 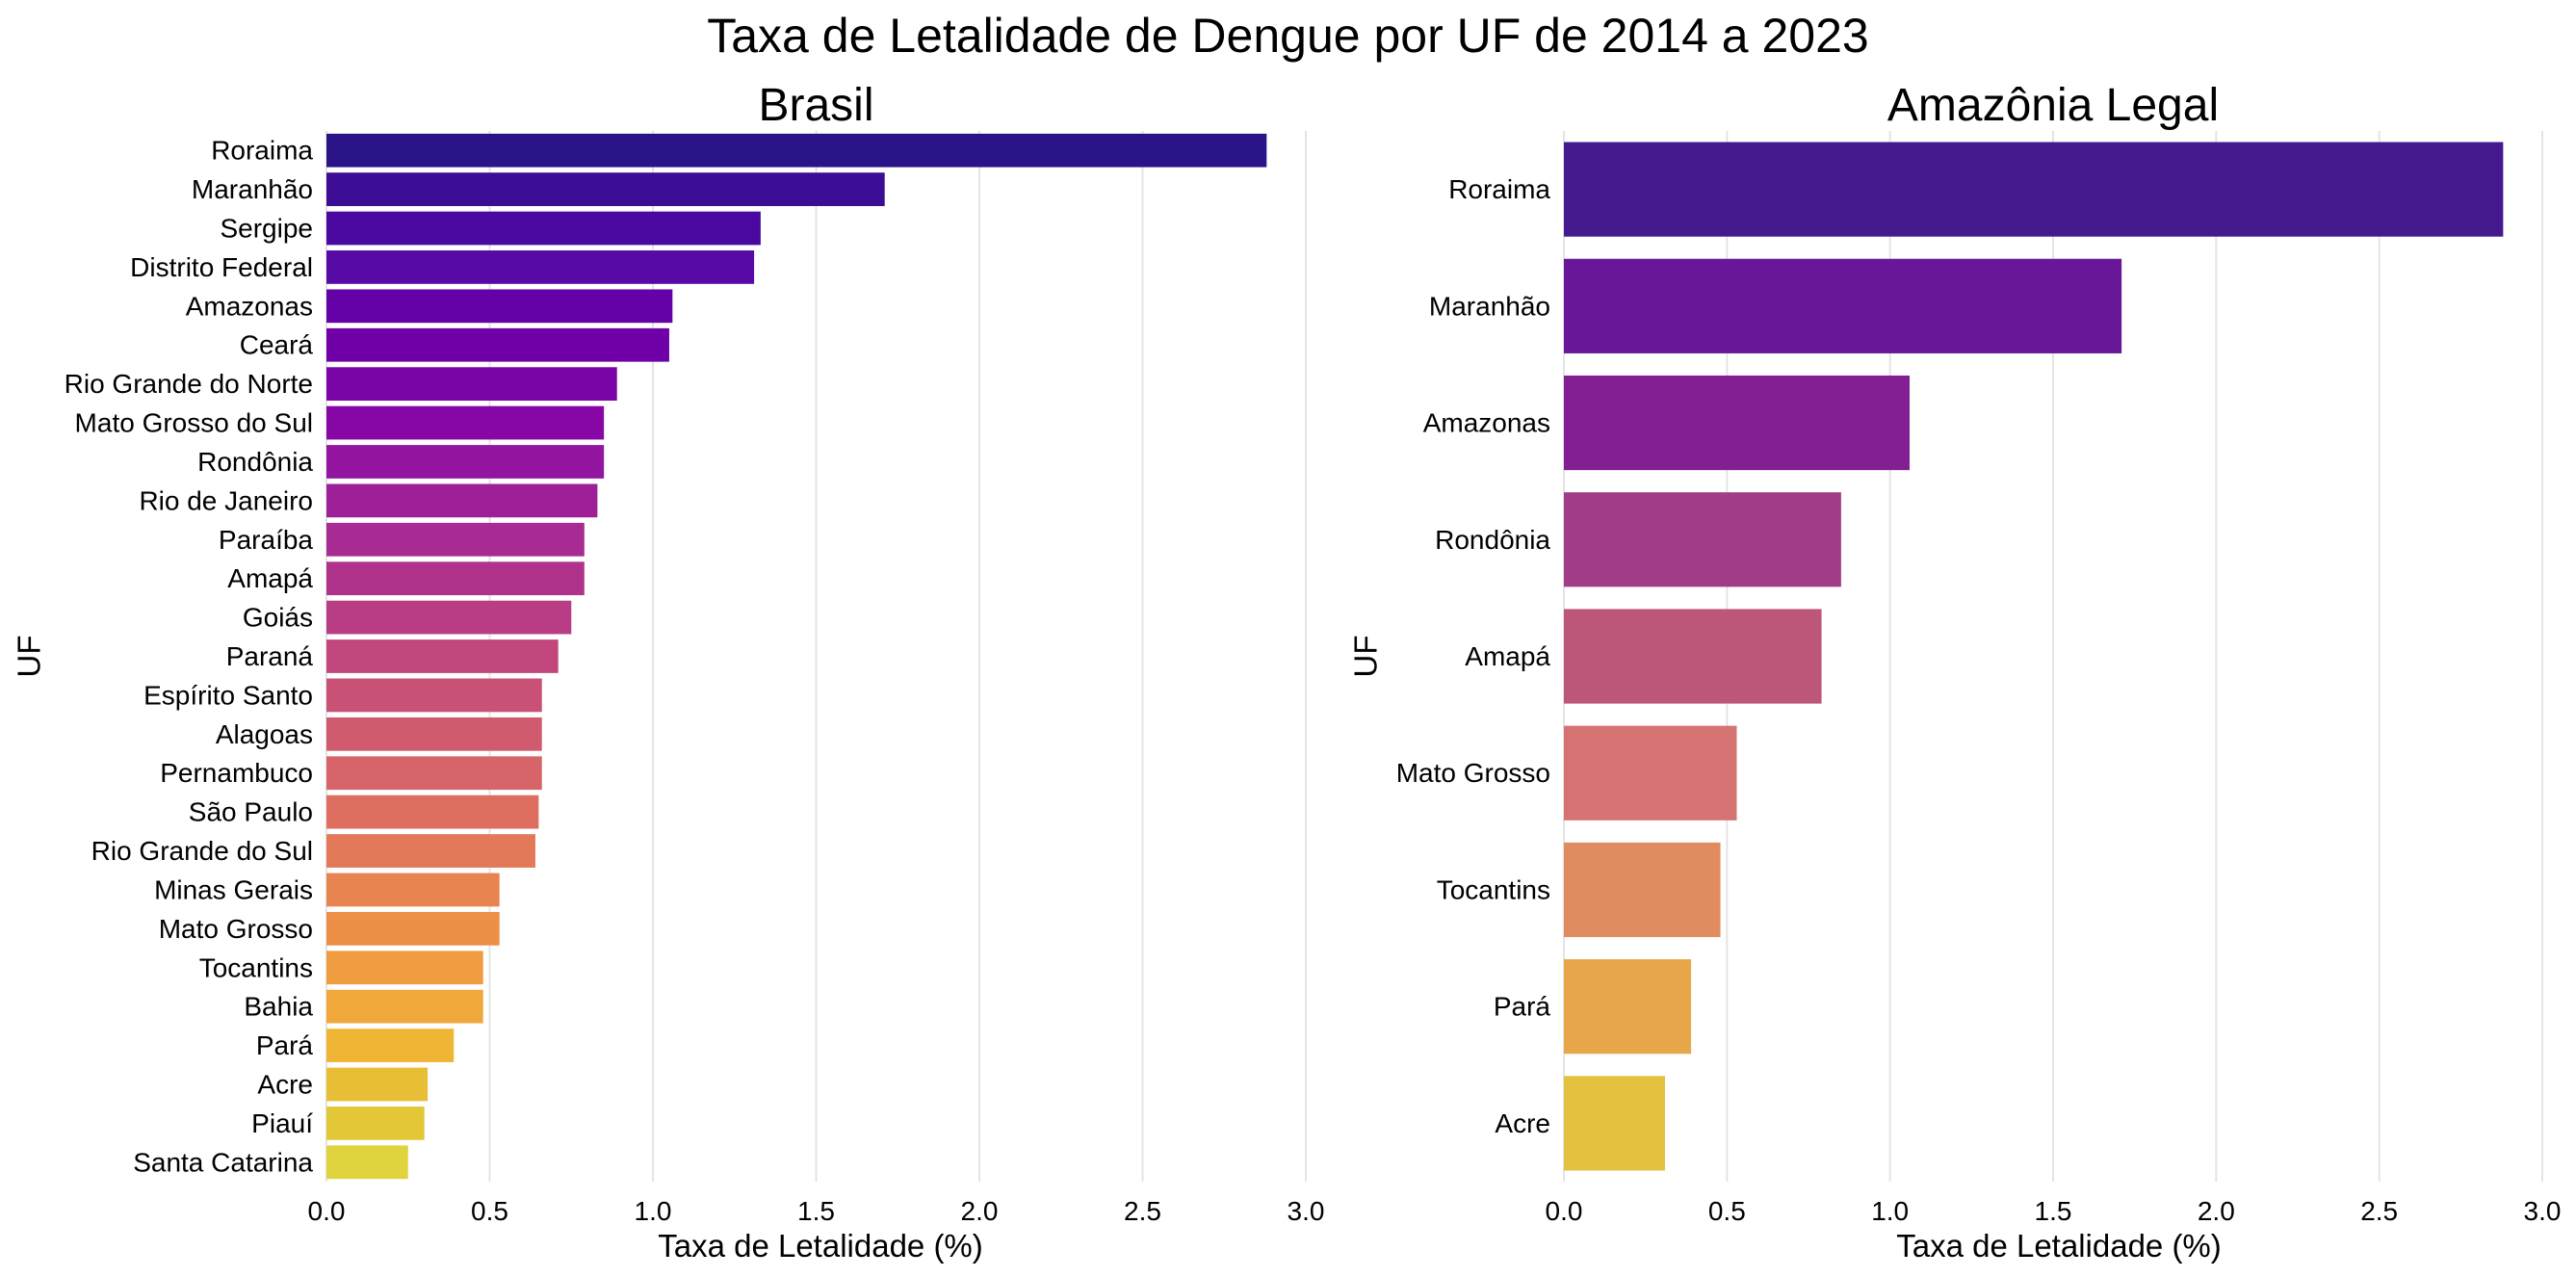 What do you see at coordinates (375, 1123) in the screenshot?
I see `bar-piaui` at bounding box center [375, 1123].